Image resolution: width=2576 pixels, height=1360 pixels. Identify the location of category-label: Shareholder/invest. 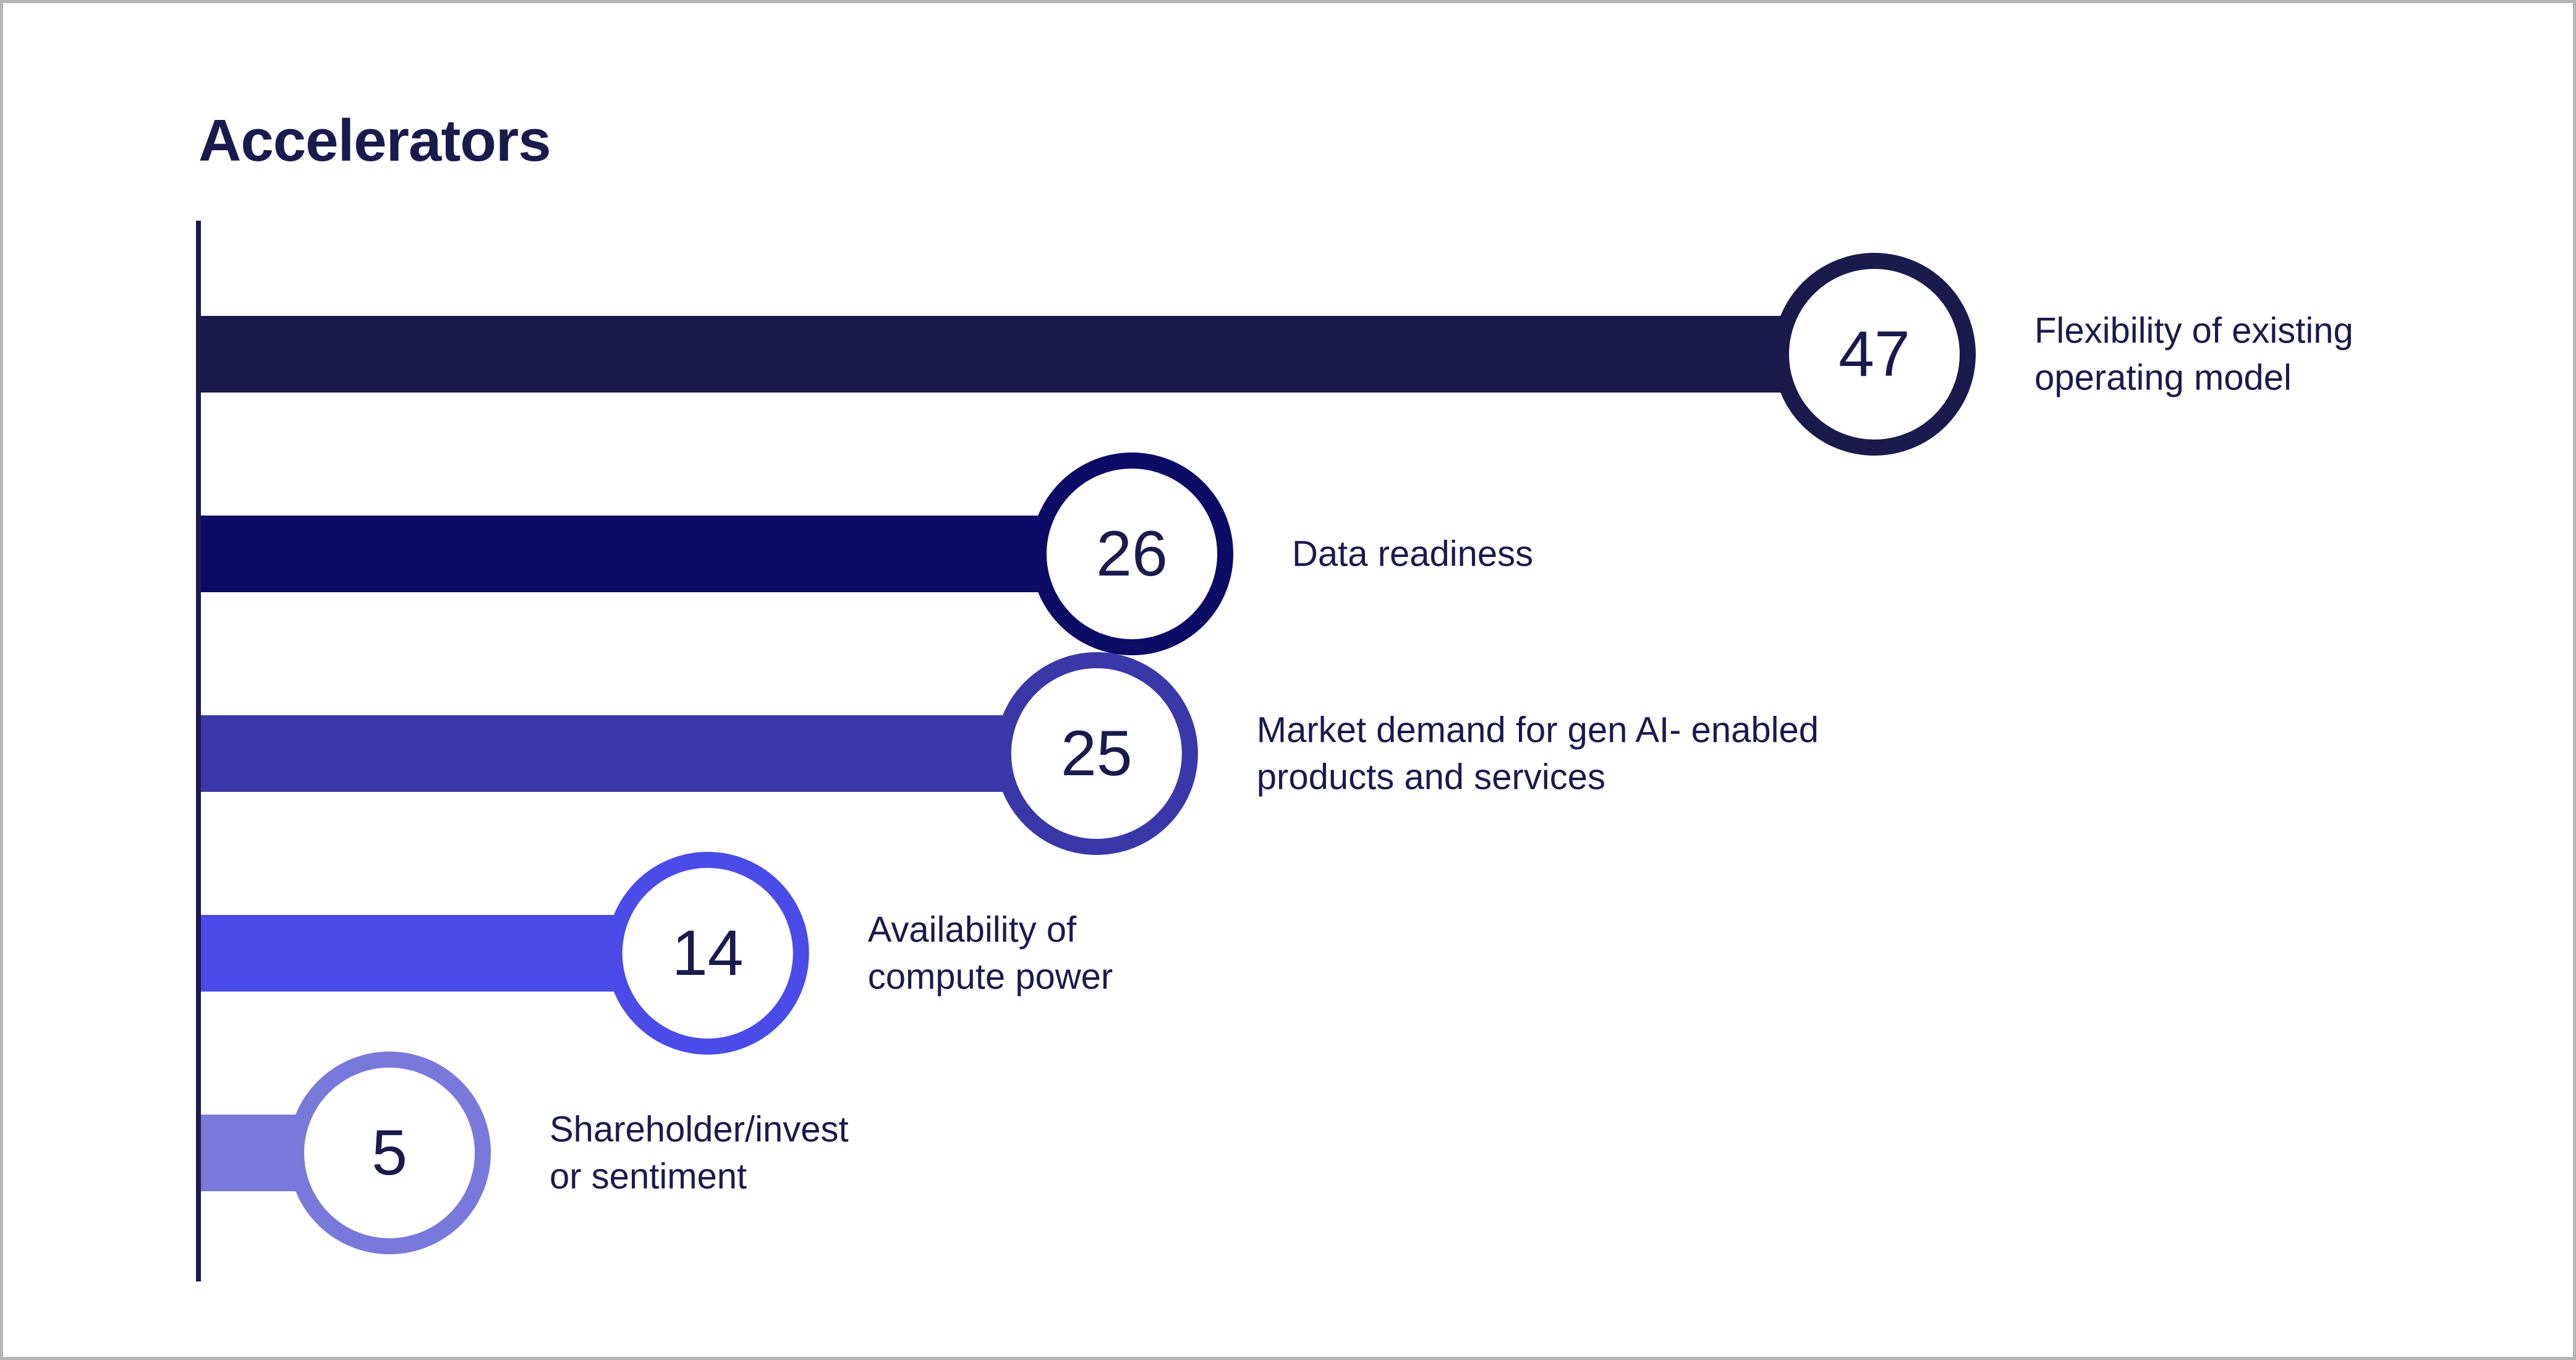
(699, 1130).